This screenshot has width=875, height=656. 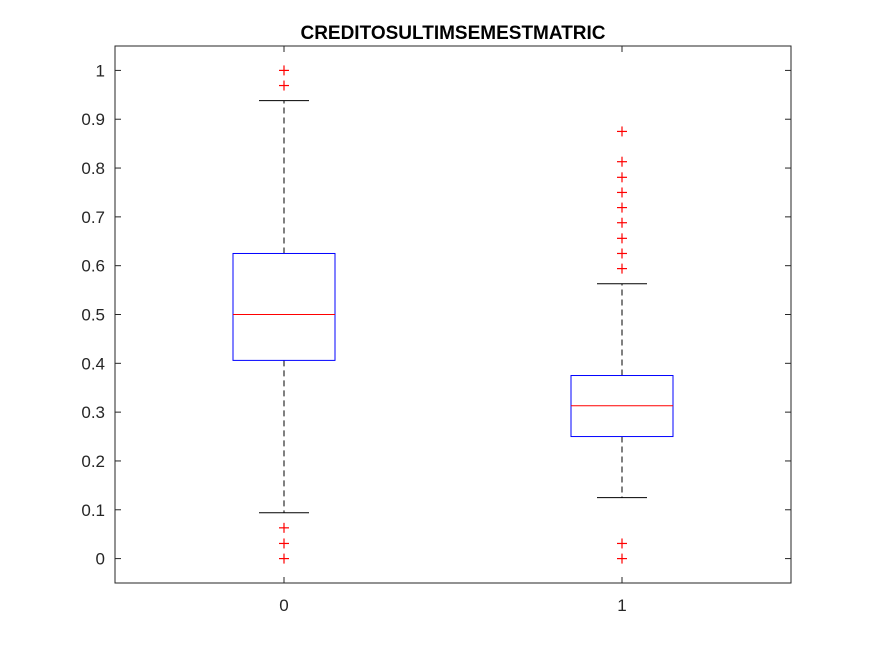 What do you see at coordinates (93, 412) in the screenshot?
I see `y-tick-label: 0.3` at bounding box center [93, 412].